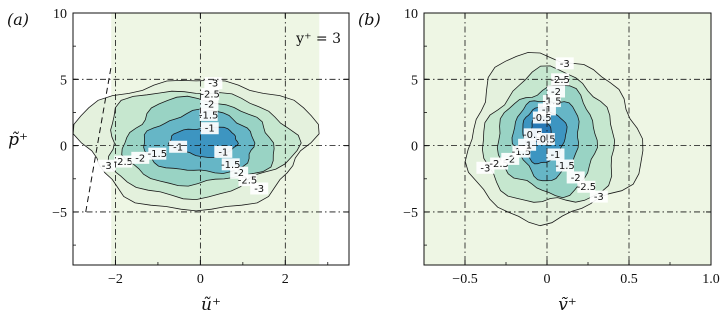  What do you see at coordinates (414, 147) in the screenshot?
I see `ytick-label-b-1: 0` at bounding box center [414, 147].